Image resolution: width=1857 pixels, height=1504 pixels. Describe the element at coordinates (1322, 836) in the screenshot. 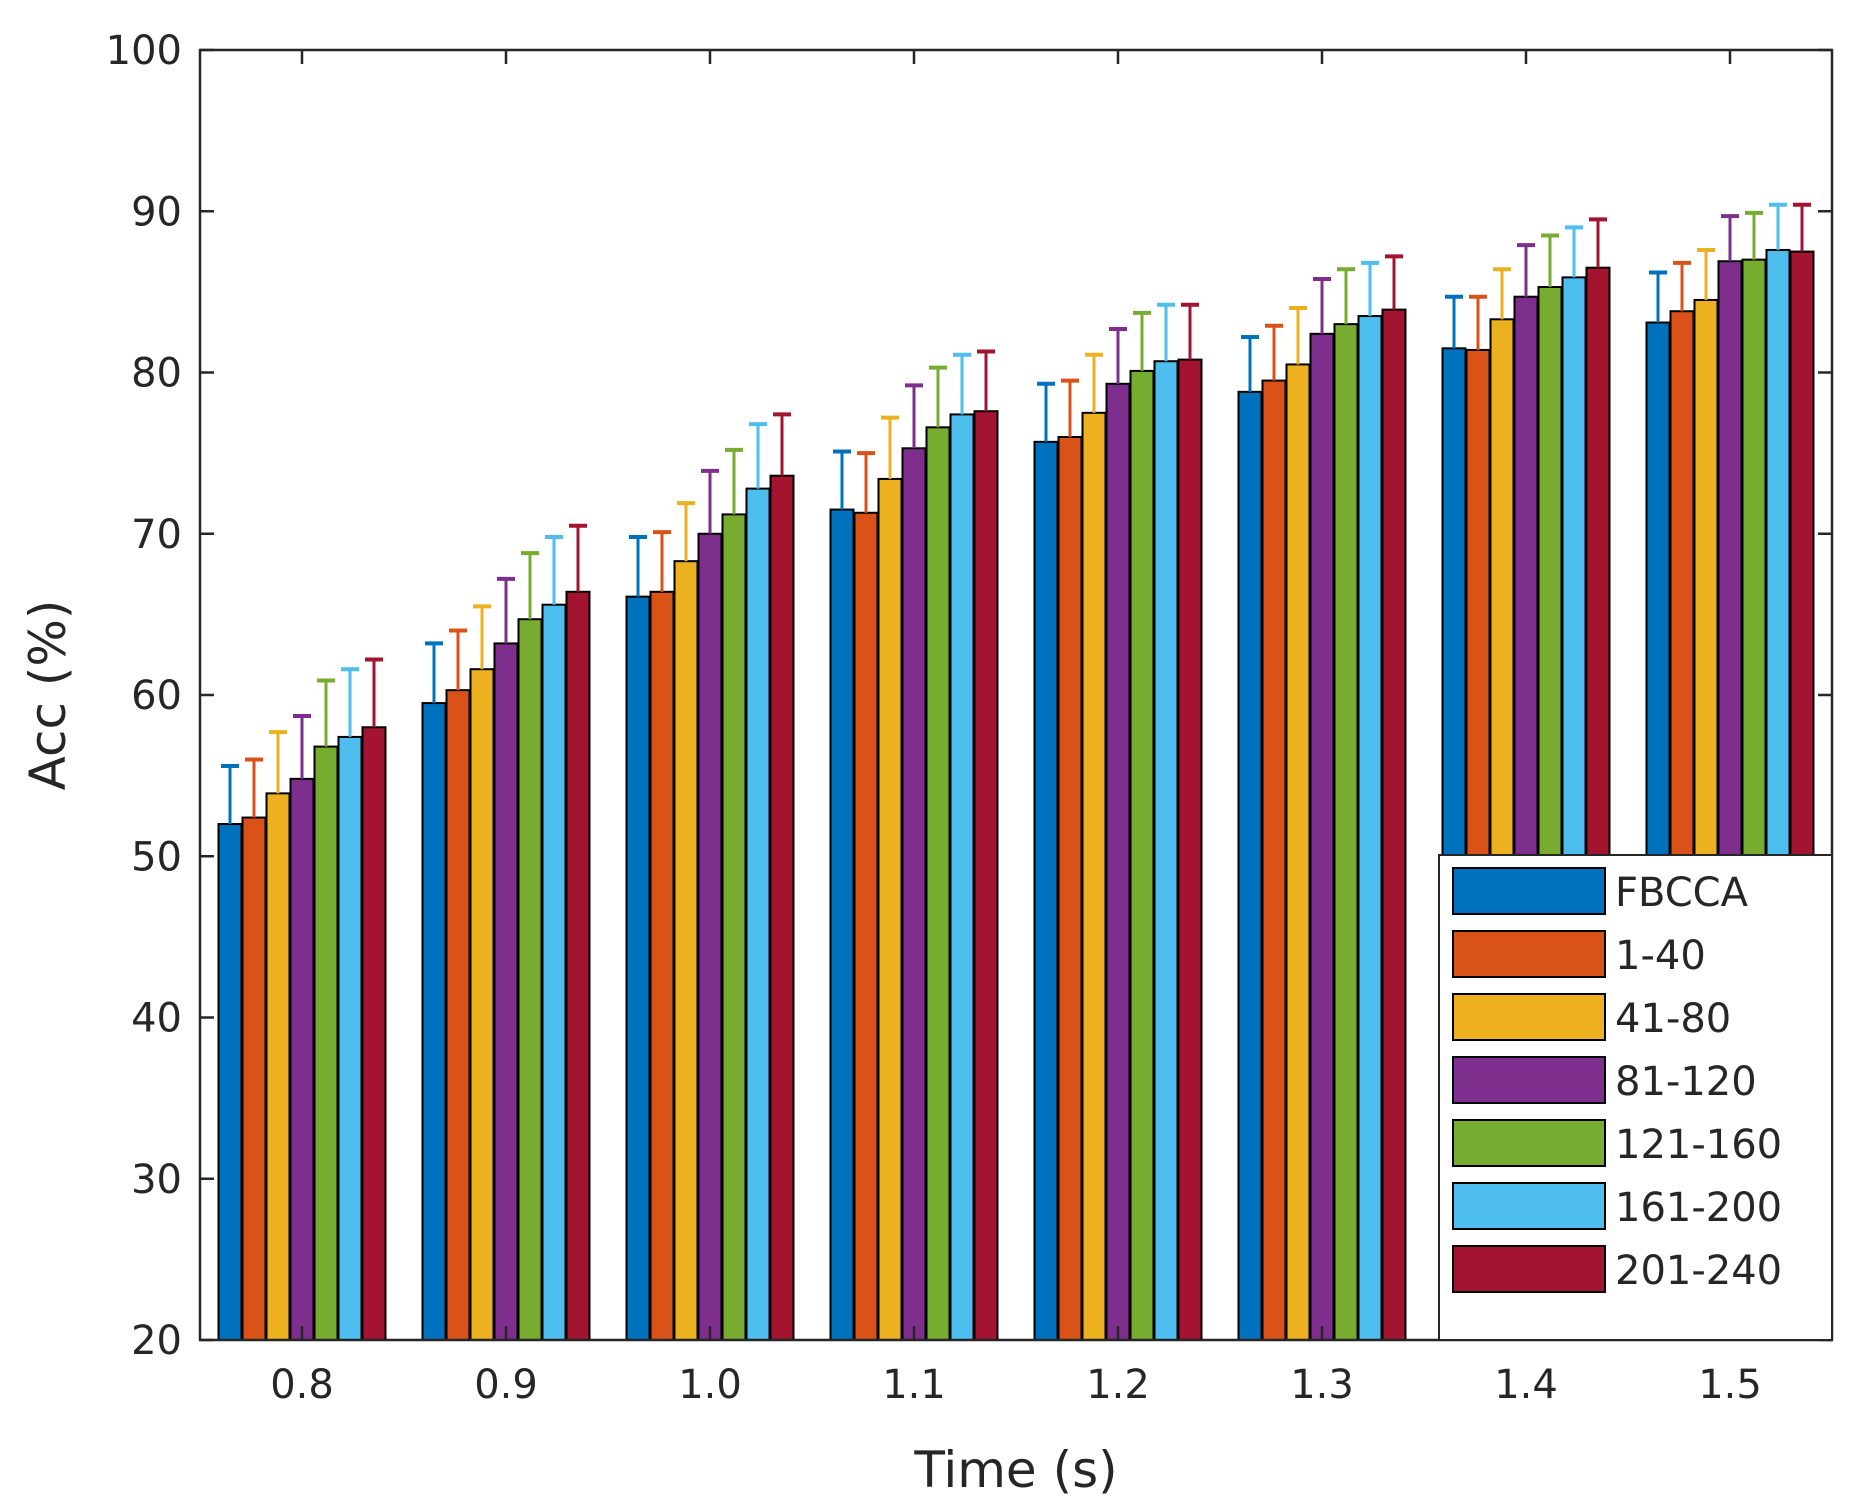

I see `bar-81-120-1.3` at that location.